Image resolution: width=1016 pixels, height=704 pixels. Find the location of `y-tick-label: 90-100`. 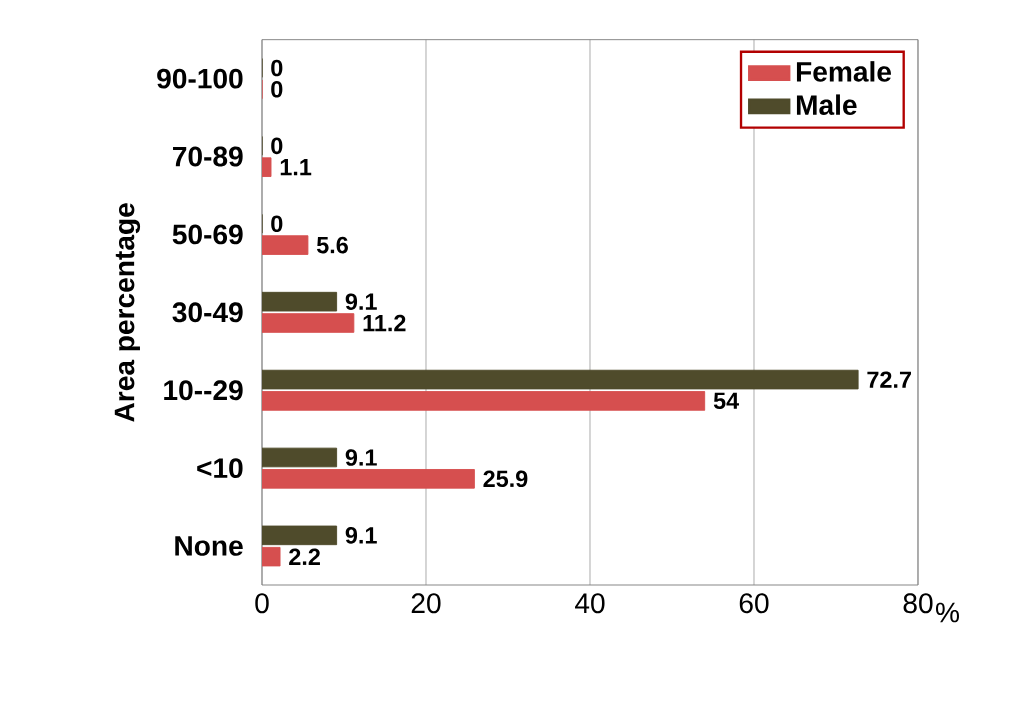

y-tick-label: 90-100 is located at coordinates (200, 78).